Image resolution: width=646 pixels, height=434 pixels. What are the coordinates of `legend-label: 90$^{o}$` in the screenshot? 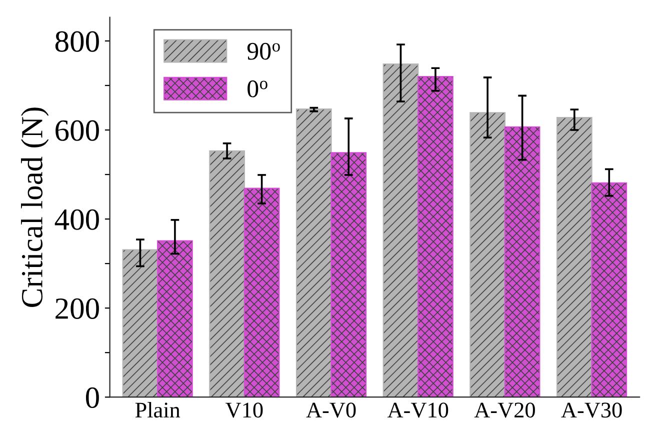 It's located at (263, 51).